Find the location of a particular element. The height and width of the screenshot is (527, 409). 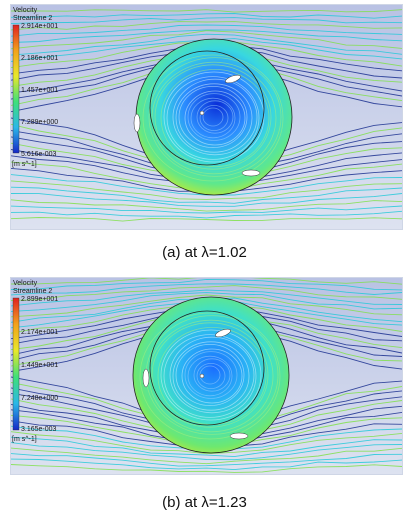

blade-a2 is located at coordinates (251, 173).